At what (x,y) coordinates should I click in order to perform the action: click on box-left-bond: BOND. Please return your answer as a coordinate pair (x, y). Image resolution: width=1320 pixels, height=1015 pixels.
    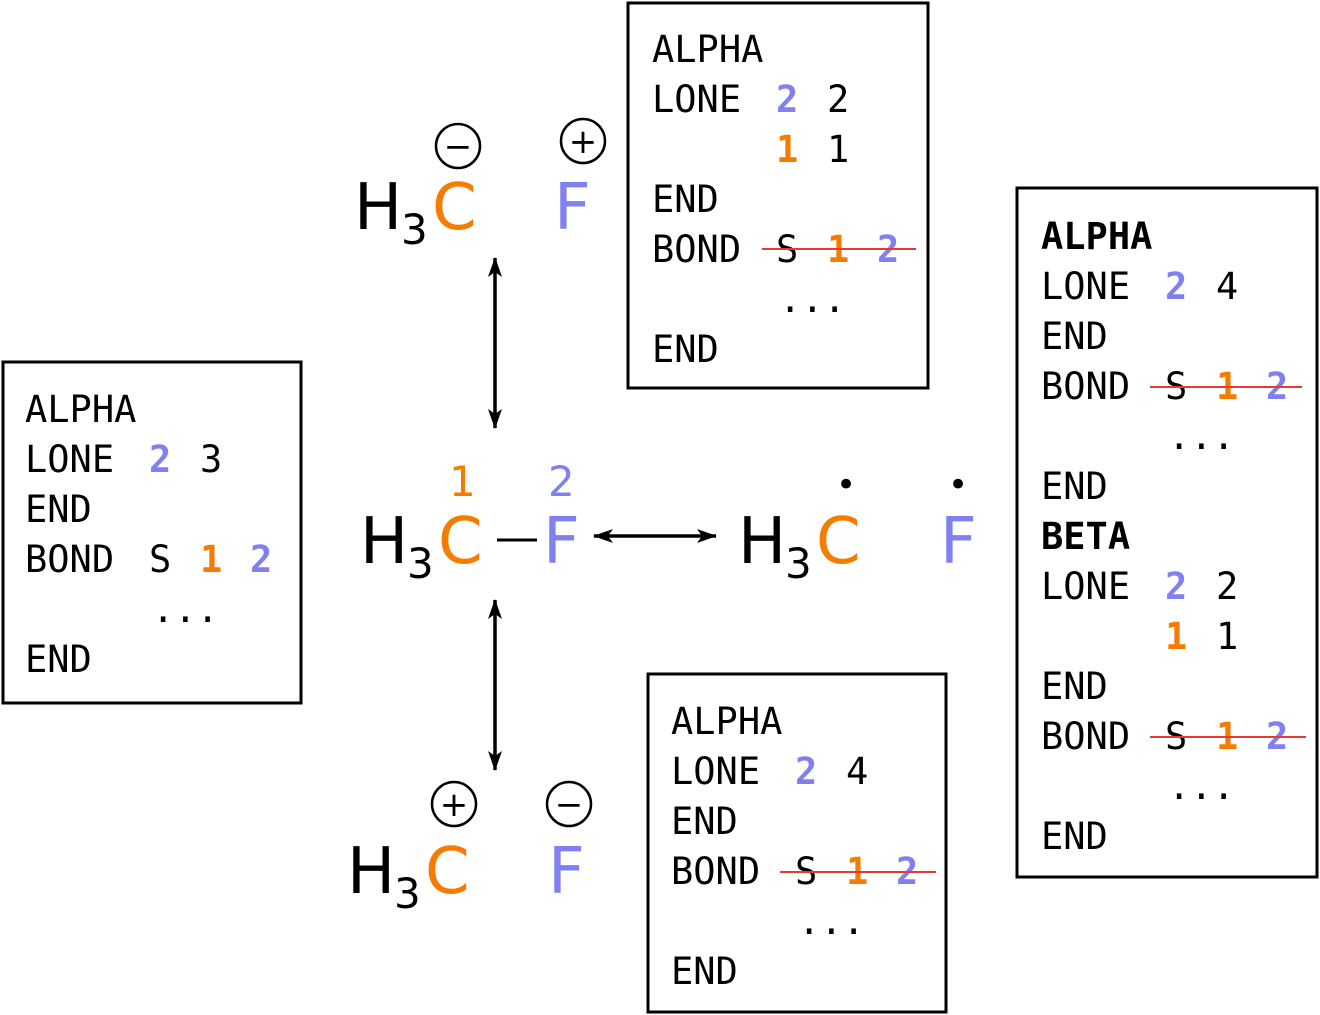
    Looking at the image, I should click on (69, 559).